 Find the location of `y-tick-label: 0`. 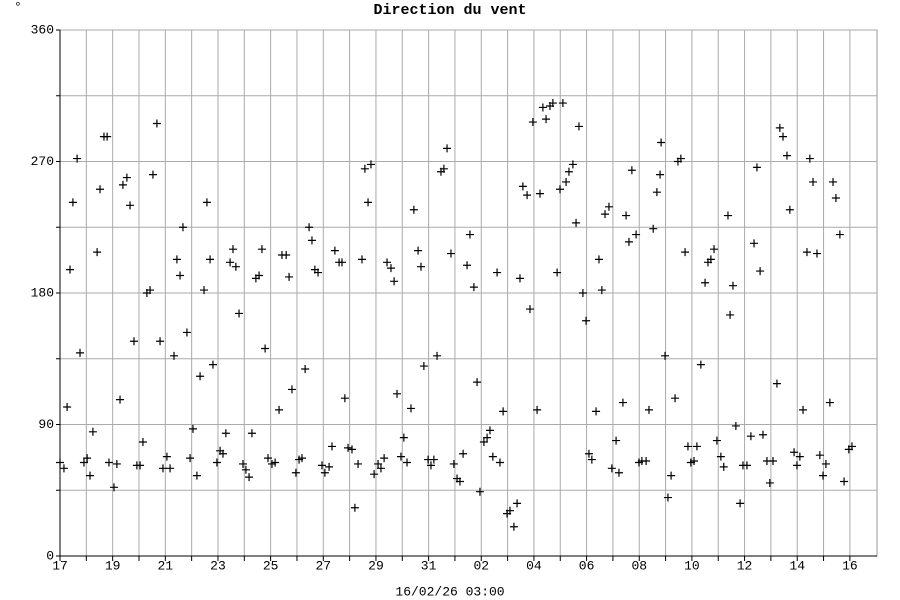

y-tick-label: 0 is located at coordinates (50, 555).